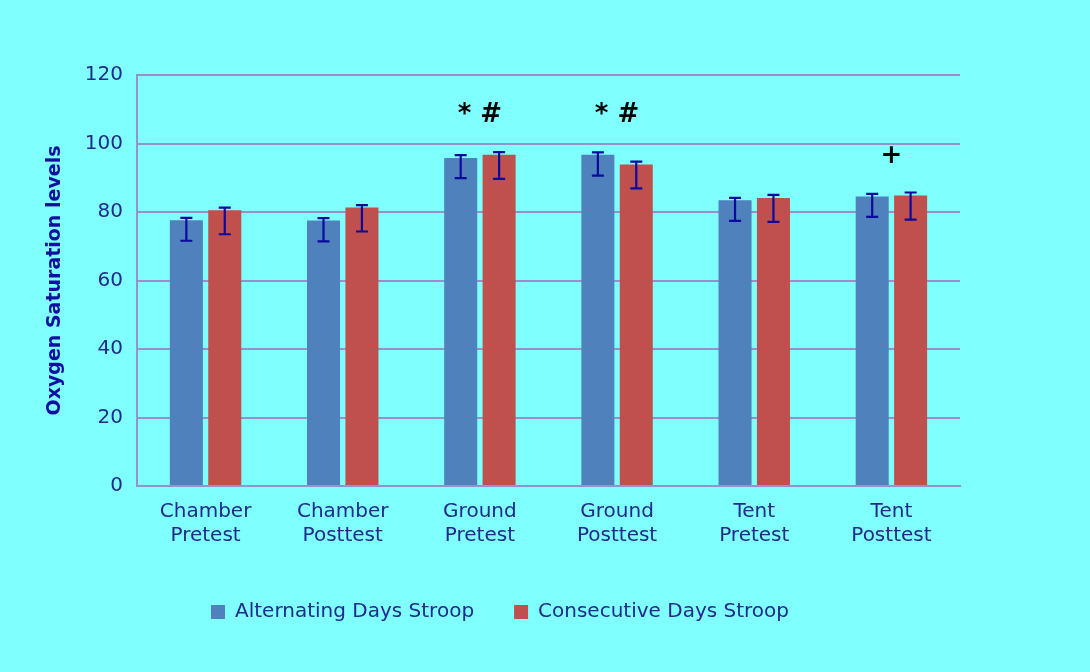 The width and height of the screenshot is (1090, 672). I want to click on legend-label: Consecutive Days Stroop, so click(664, 610).